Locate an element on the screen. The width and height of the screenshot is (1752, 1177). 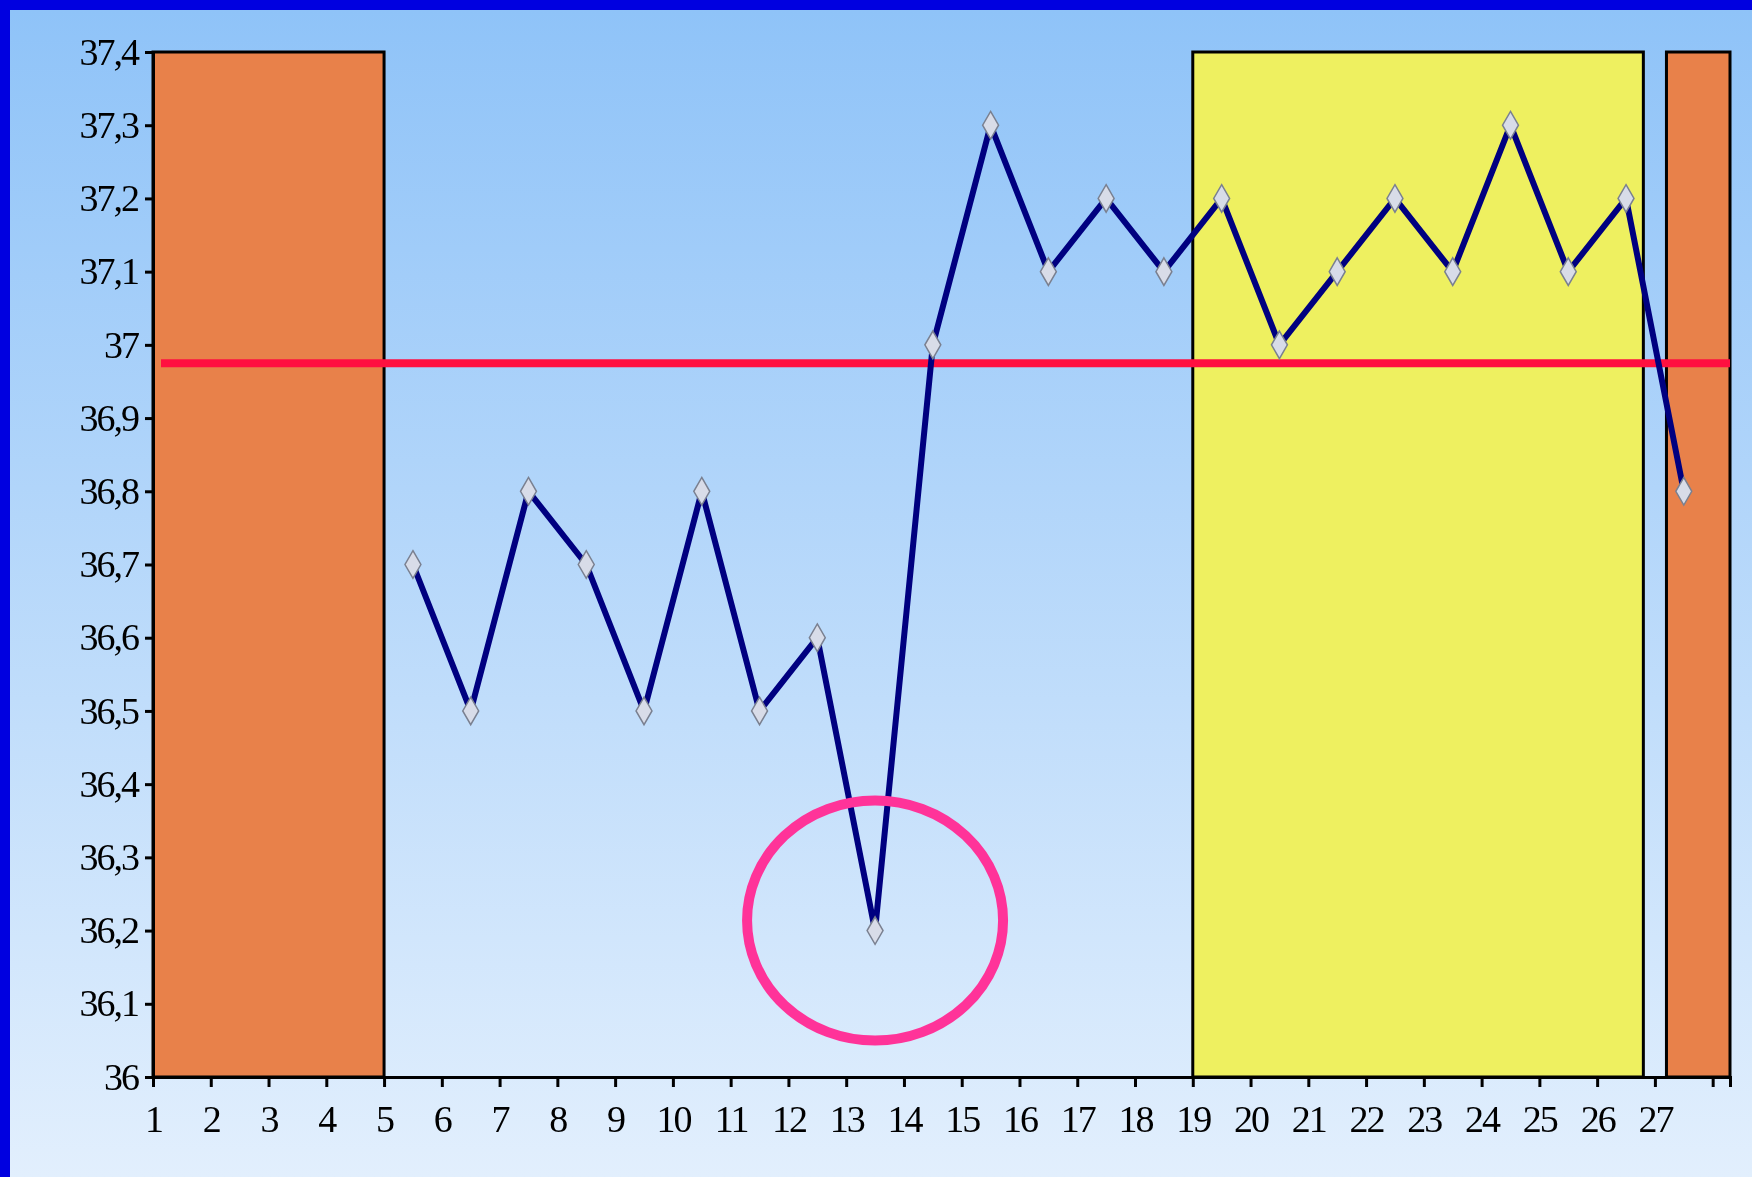
y-tick-label: 37 is located at coordinates (121, 344).